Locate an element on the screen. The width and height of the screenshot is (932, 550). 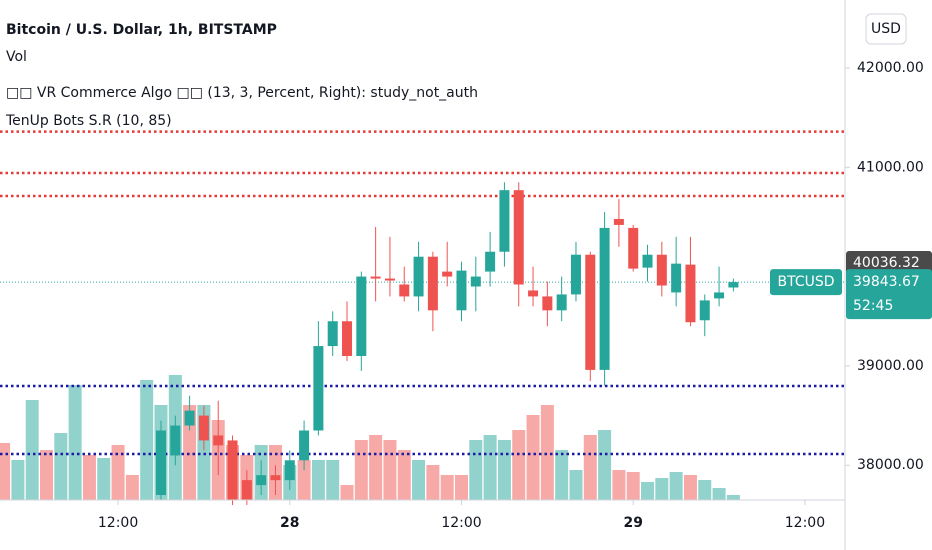
indicator-label: TenUp Bots S.R (10, 85) is located at coordinates (88, 121).